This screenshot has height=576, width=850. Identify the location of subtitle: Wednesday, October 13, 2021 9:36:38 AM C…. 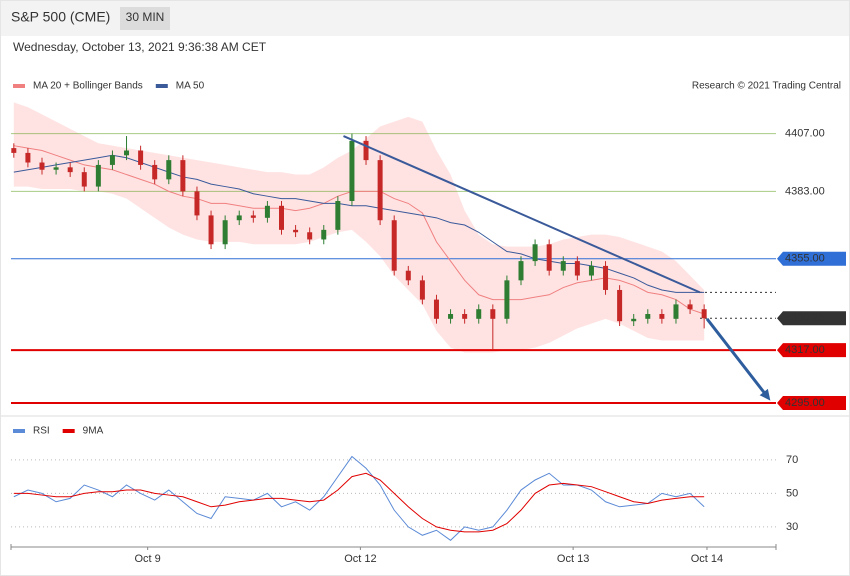
(140, 47).